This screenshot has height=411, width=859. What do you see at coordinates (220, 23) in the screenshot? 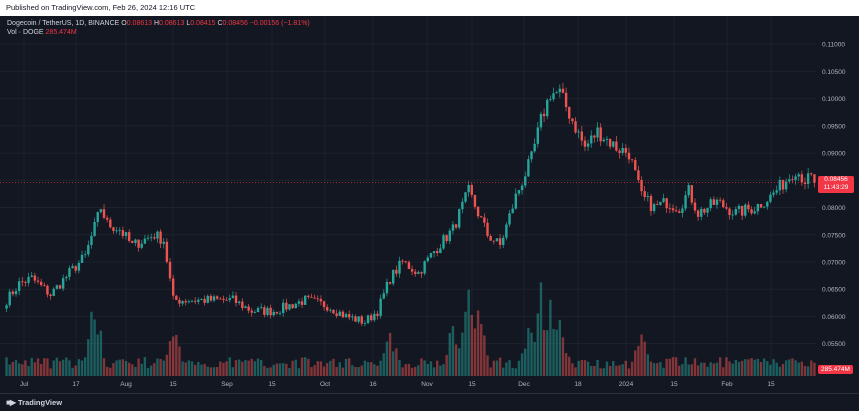
I see `close-label: C` at bounding box center [220, 23].